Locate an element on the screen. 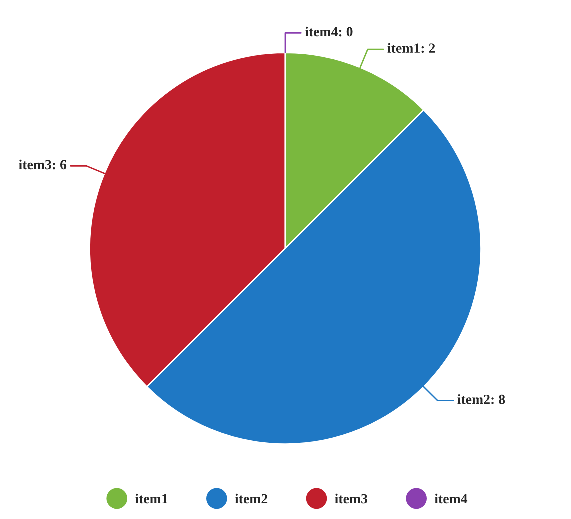  text: item4: 0 is located at coordinates (329, 31).